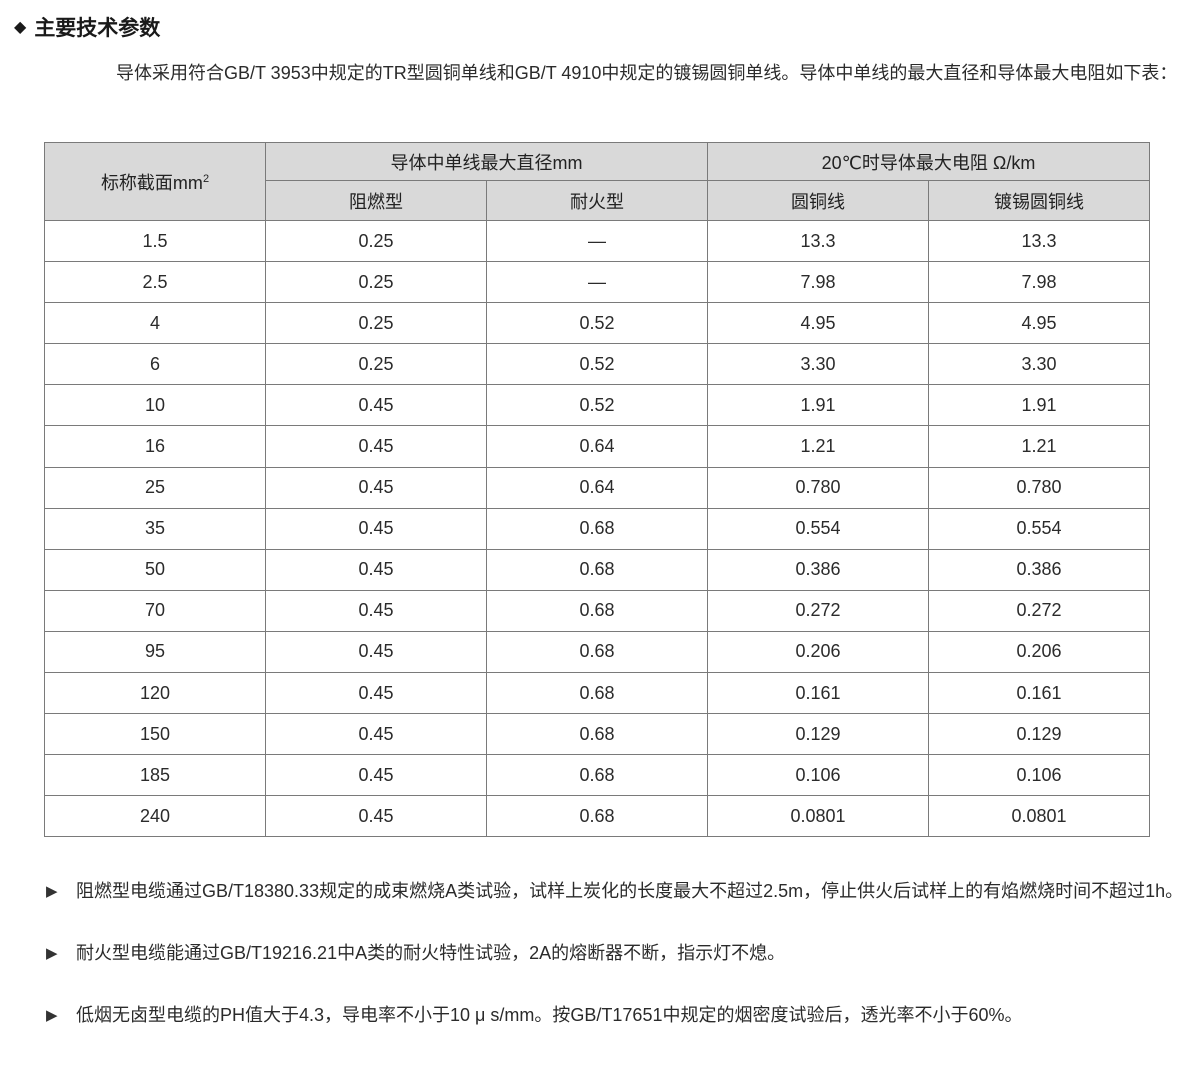 Image resolution: width=1200 pixels, height=1081 pixels. Describe the element at coordinates (155, 816) in the screenshot. I see `table-cell: 240` at that location.